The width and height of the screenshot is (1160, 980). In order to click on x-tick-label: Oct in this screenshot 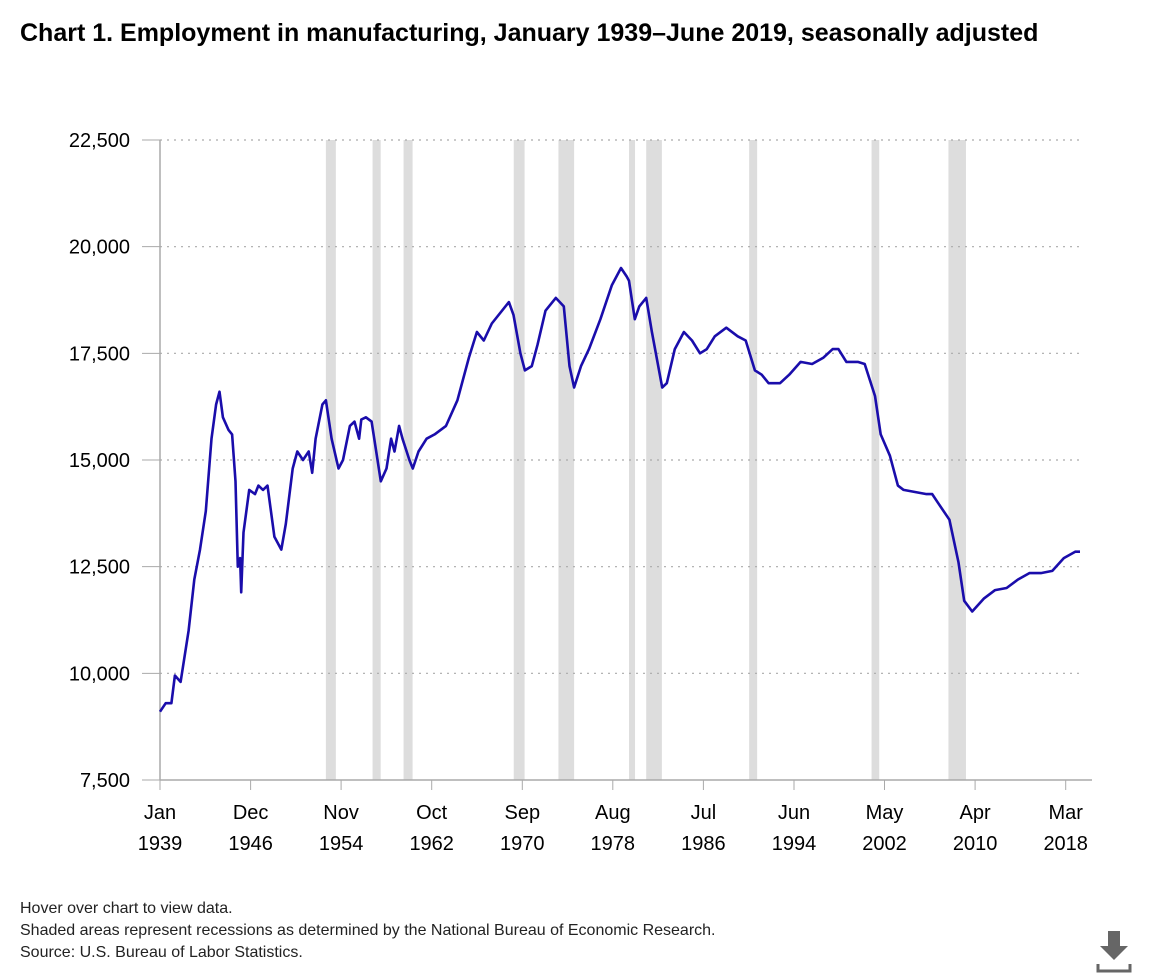, I will do `click(432, 813)`.